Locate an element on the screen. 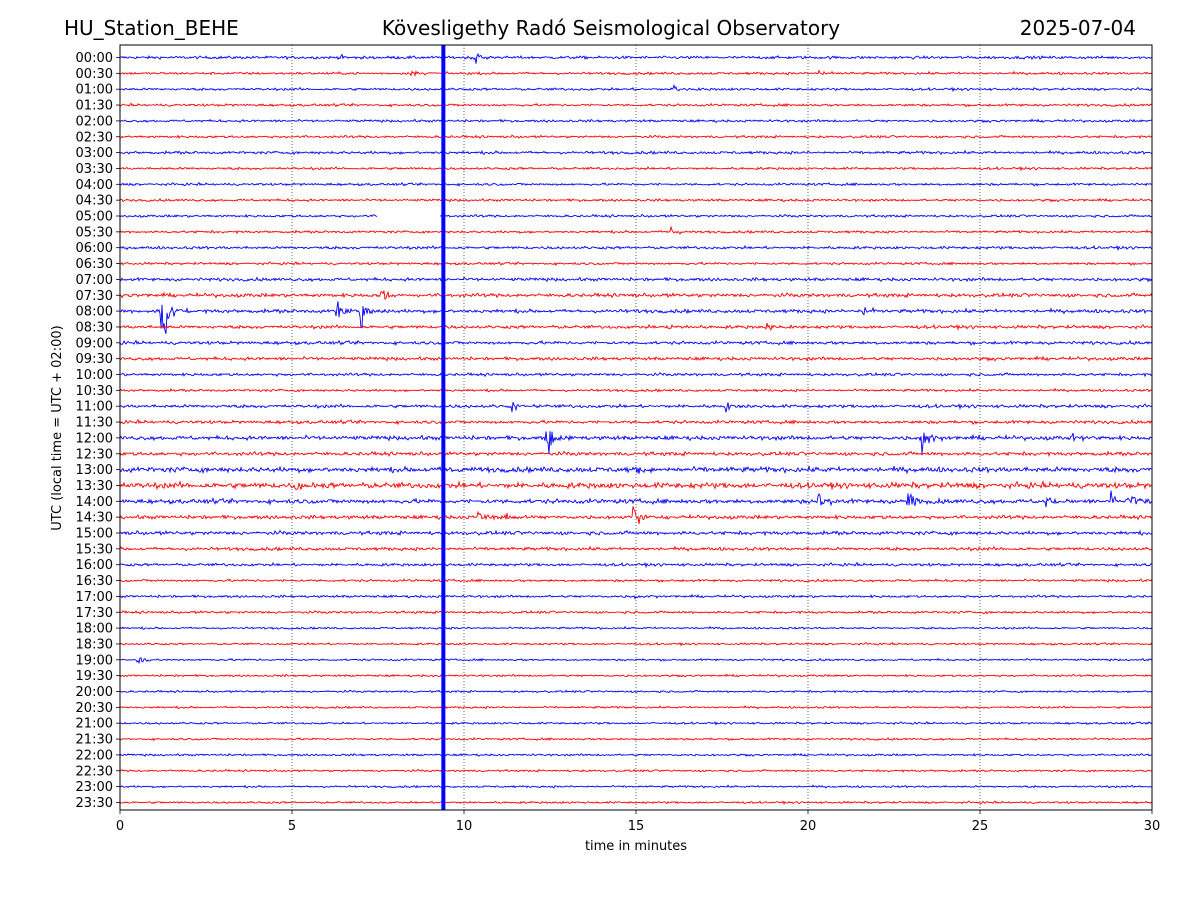 This screenshot has width=1200, height=900. x-tick-label: 0 is located at coordinates (120, 826).